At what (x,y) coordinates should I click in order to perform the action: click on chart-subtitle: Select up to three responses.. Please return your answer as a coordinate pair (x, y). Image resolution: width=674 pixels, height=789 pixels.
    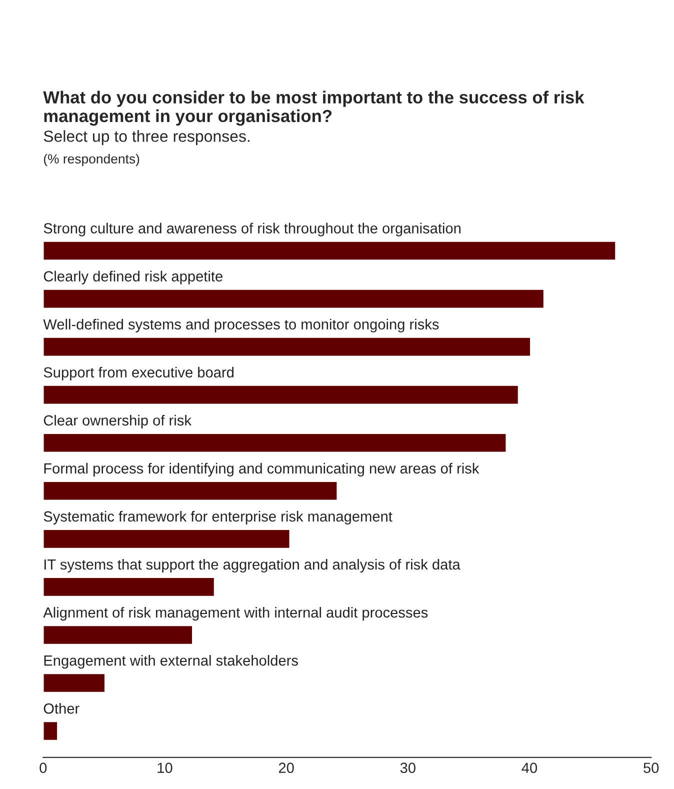
    Looking at the image, I should click on (147, 138).